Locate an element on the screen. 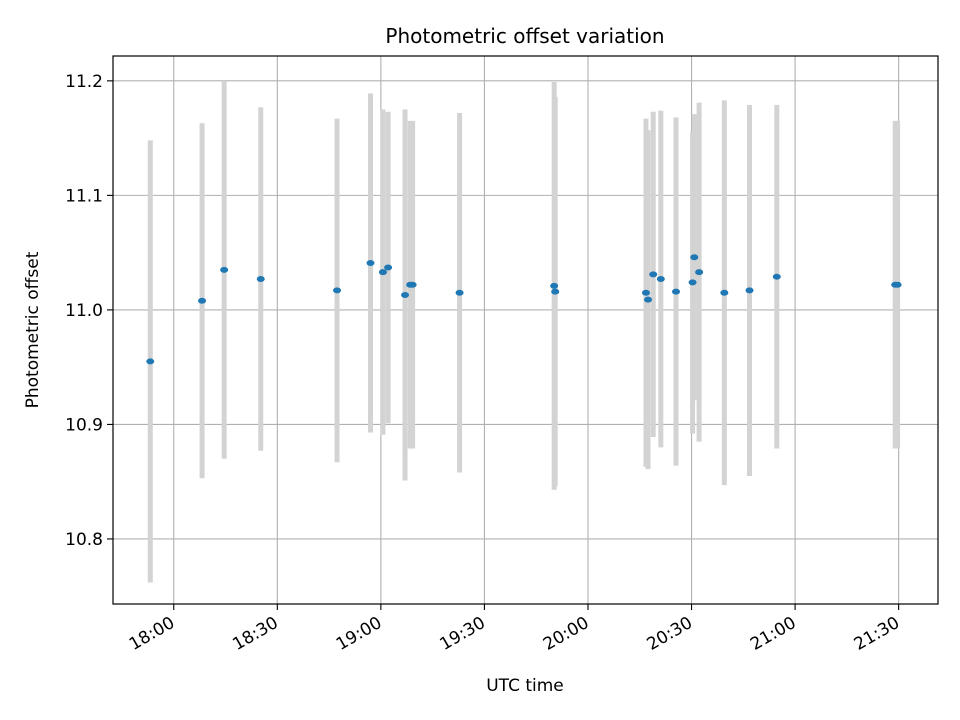 The image size is (960, 720). x-axis-label: UTC time is located at coordinates (525, 686).